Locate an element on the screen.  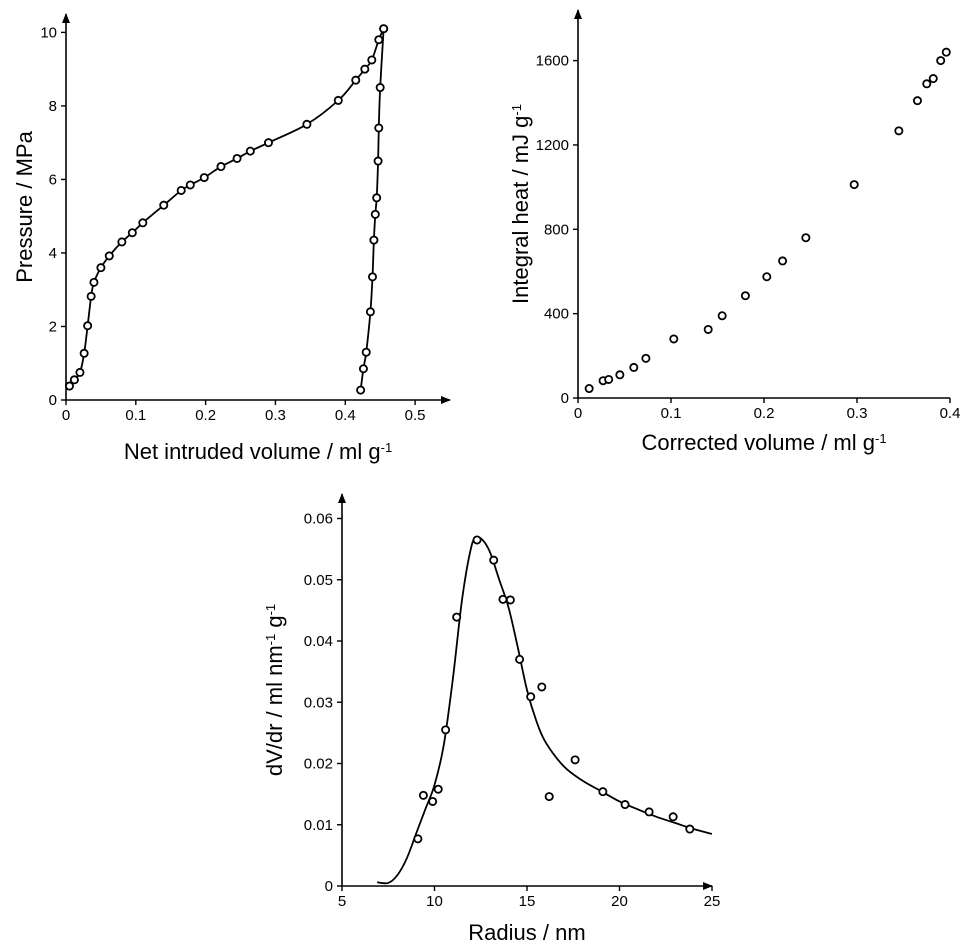
x-tick-label: 5 is located at coordinates (342, 901).